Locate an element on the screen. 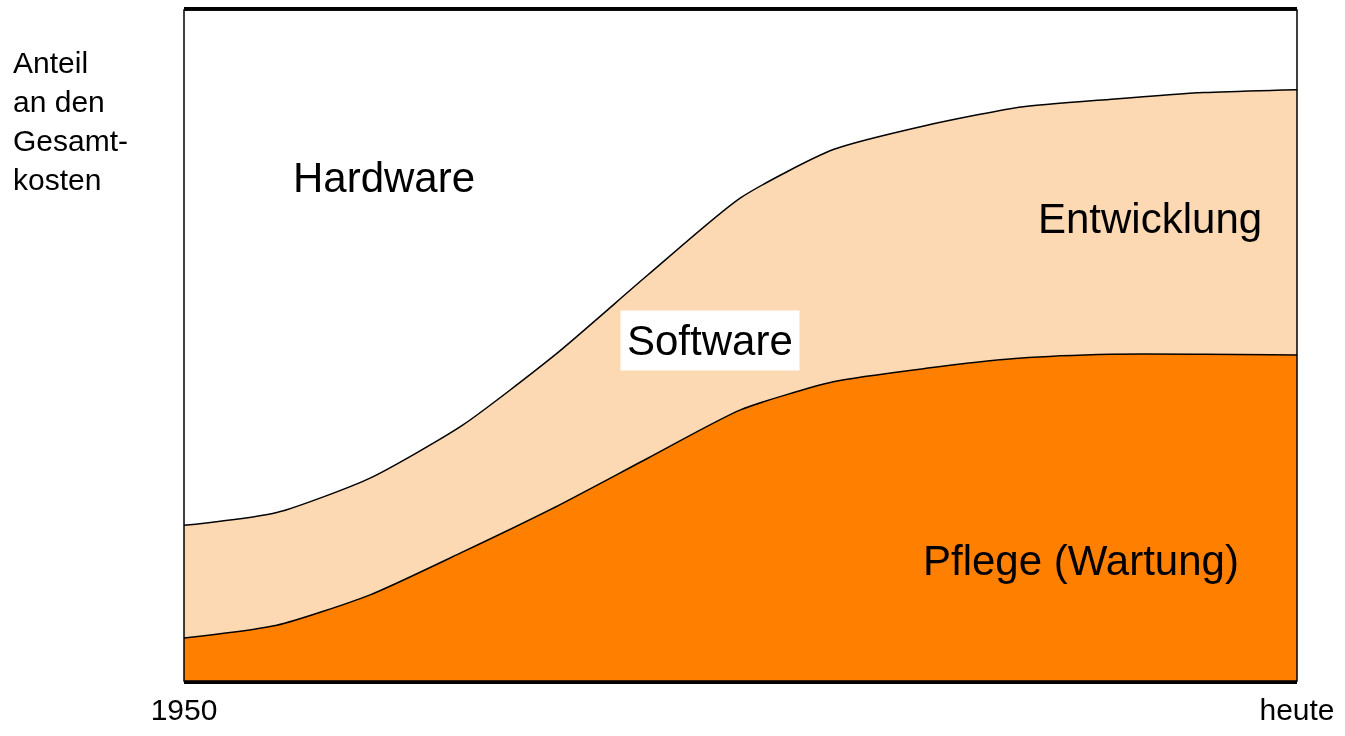 This screenshot has width=1345, height=736. x-tick-label: 1950 is located at coordinates (184, 709).